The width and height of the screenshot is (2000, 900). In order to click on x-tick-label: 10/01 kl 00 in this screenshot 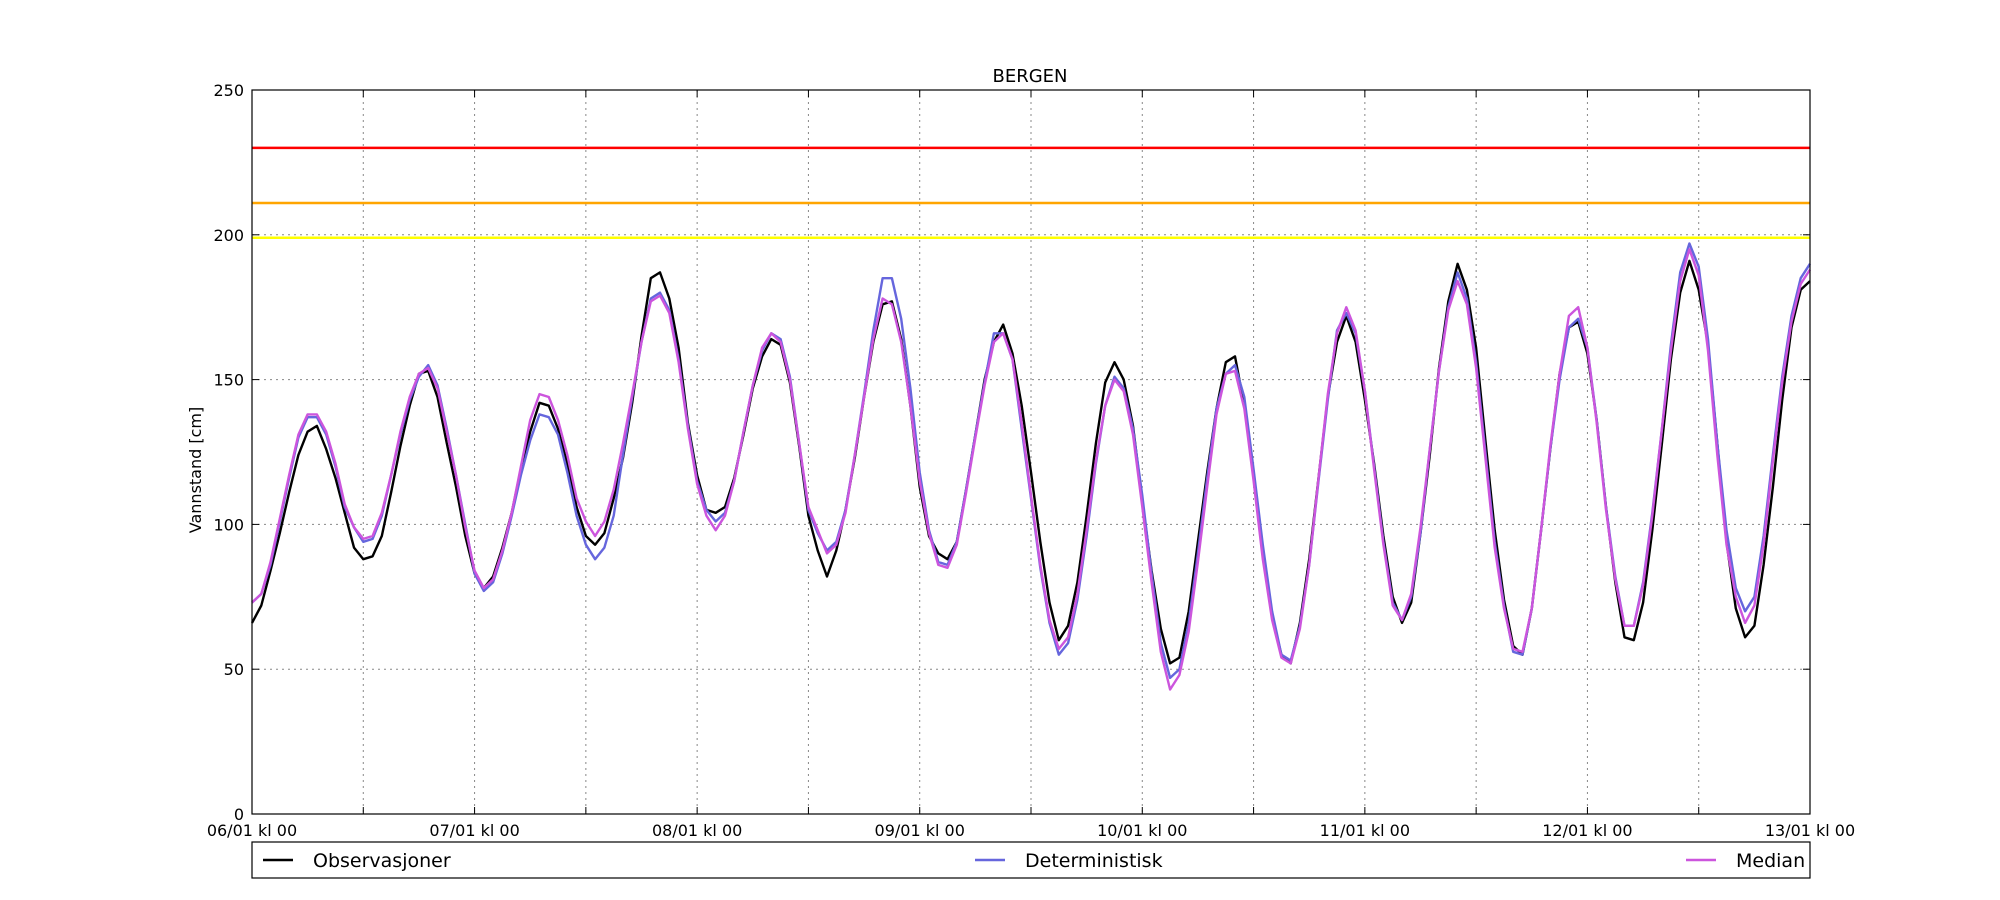, I will do `click(1142, 830)`.